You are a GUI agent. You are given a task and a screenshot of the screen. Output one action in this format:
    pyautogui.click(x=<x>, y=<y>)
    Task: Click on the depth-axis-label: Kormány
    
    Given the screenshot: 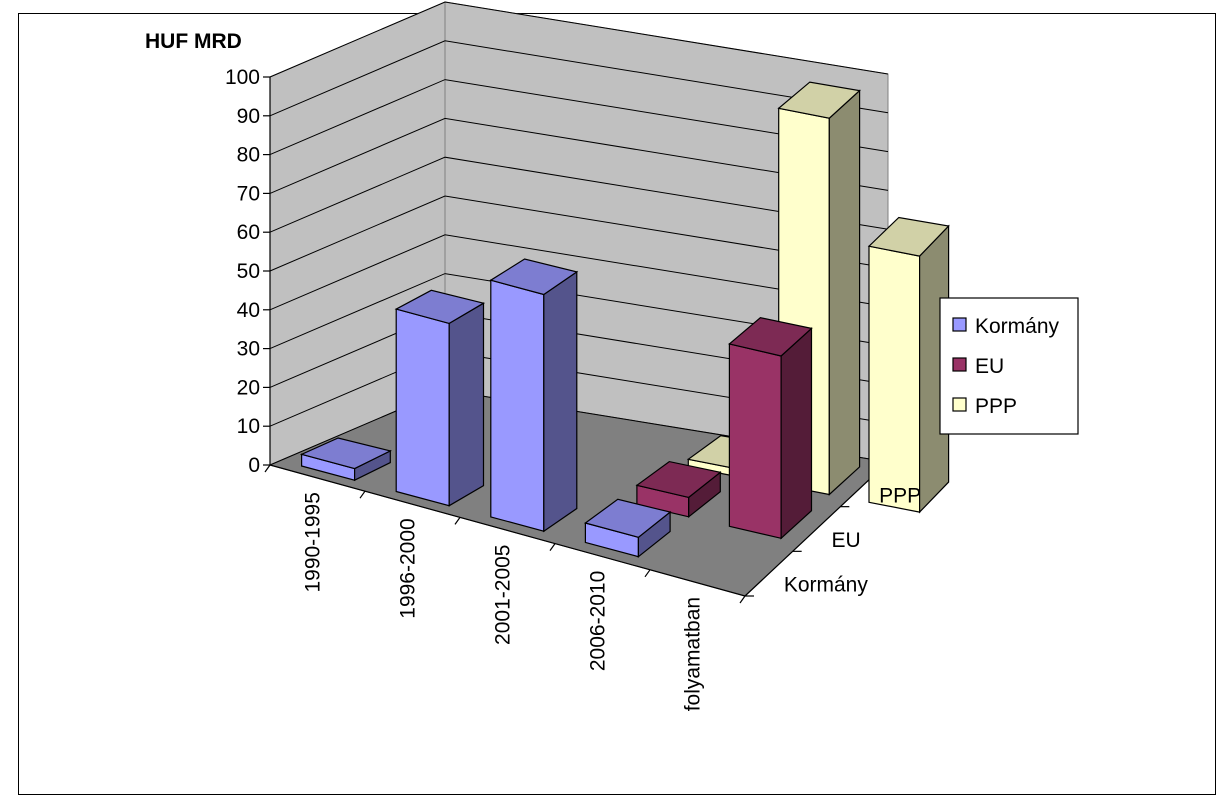 What is the action you would take?
    pyautogui.click(x=826, y=585)
    